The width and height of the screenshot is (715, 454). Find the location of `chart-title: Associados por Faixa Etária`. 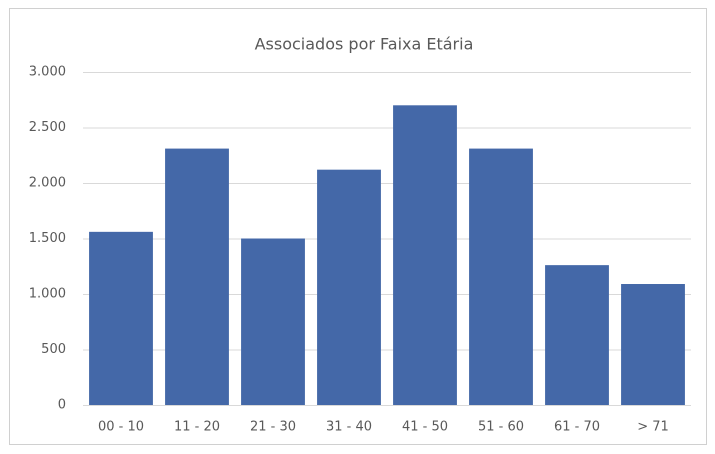

chart-title: Associados por Faixa Etária is located at coordinates (364, 44).